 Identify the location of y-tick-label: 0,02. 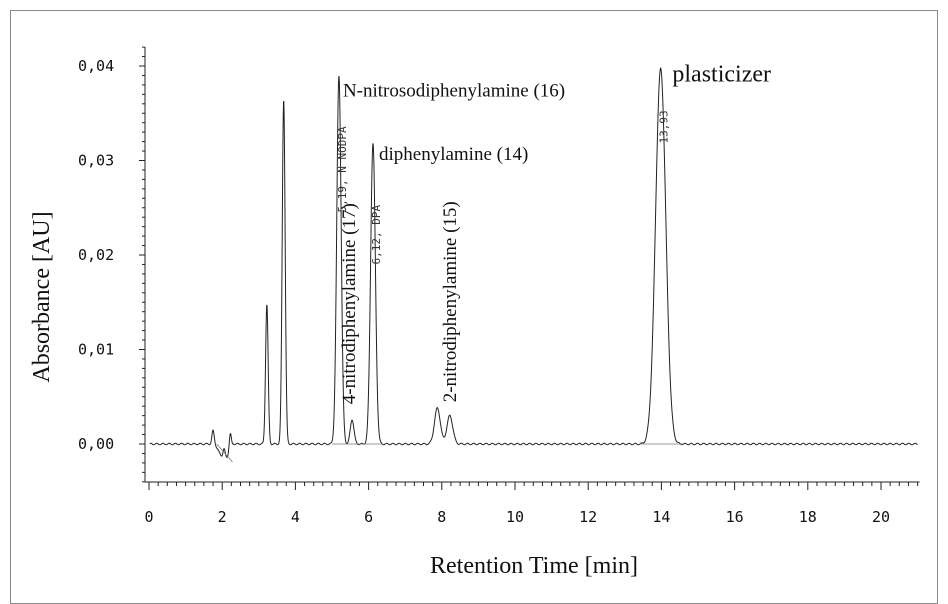
(96, 255).